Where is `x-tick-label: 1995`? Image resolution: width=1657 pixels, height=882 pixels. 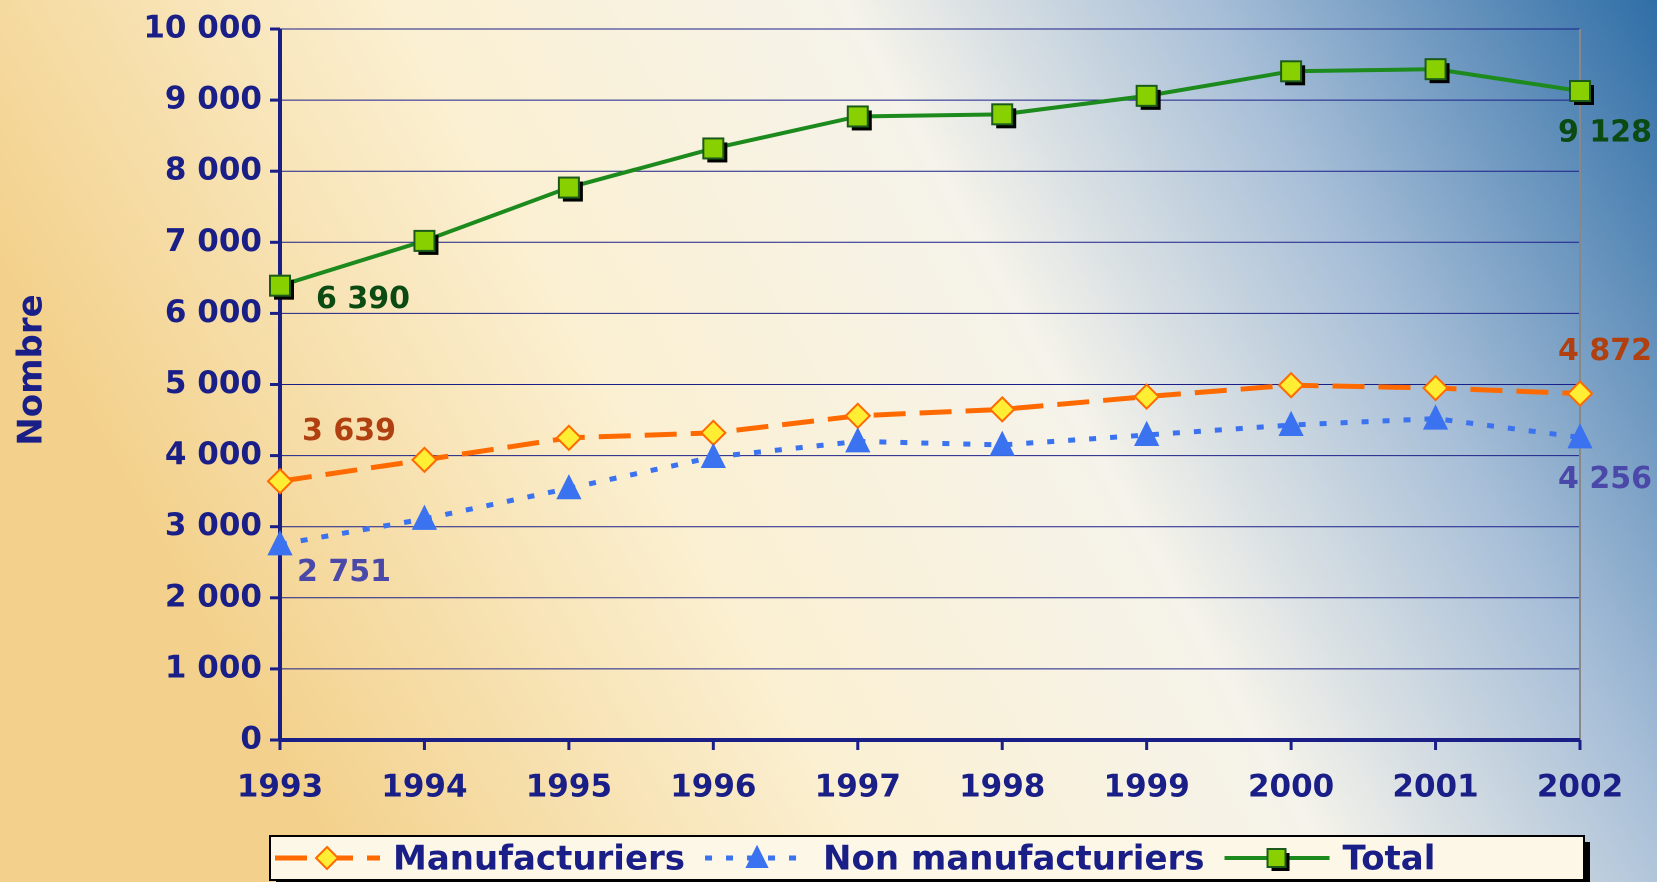 x-tick-label: 1995 is located at coordinates (569, 787).